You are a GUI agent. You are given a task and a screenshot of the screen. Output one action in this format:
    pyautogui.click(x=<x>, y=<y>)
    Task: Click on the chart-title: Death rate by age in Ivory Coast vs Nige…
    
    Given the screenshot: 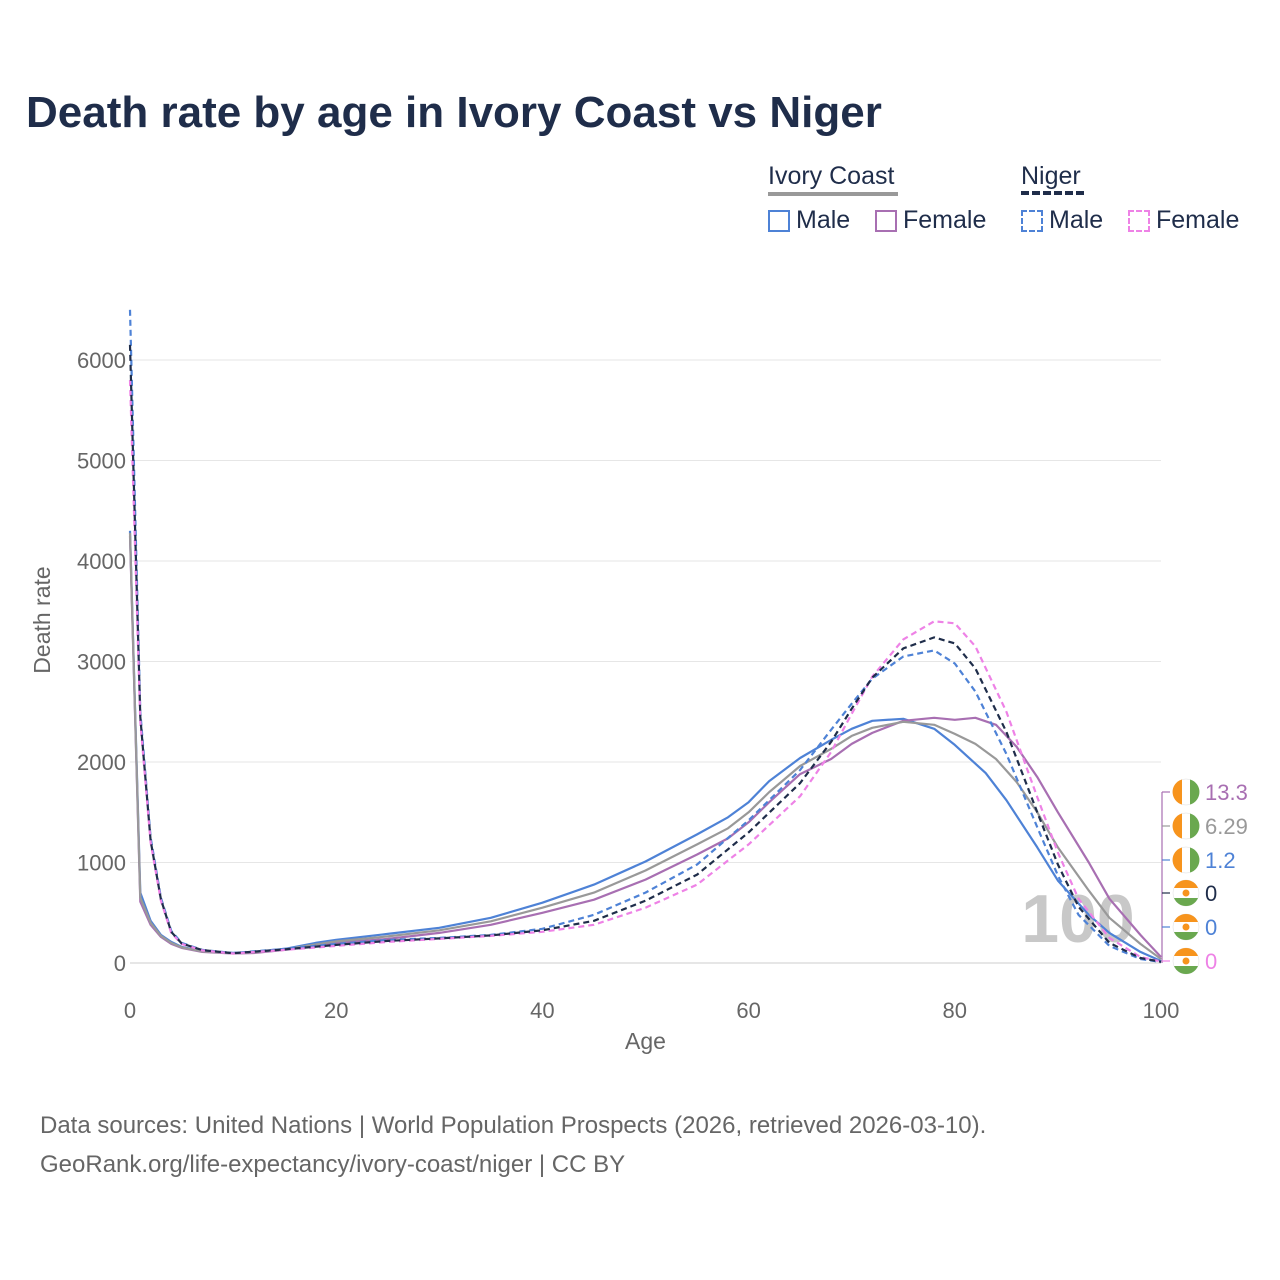 What is the action you would take?
    pyautogui.click(x=454, y=112)
    